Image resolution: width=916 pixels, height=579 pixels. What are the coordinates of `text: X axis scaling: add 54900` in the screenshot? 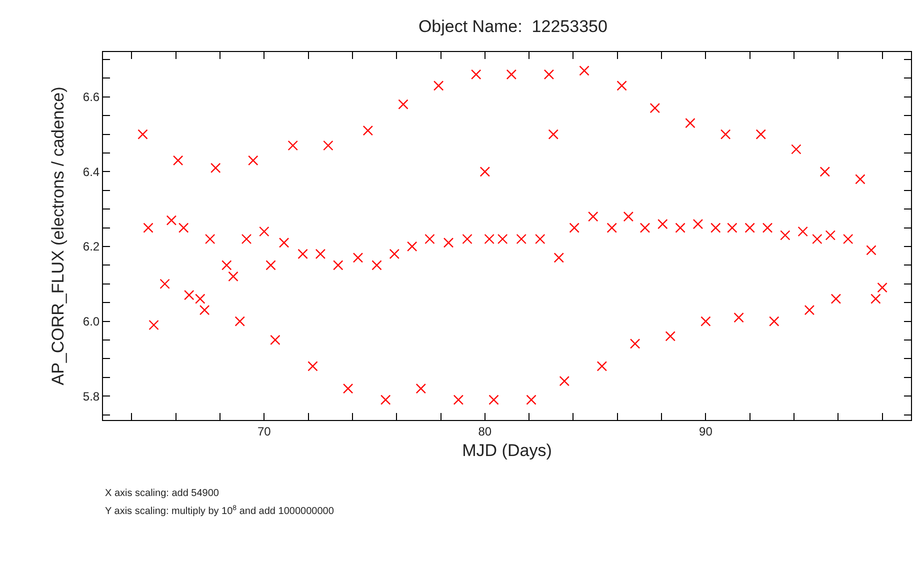 It's located at (162, 493).